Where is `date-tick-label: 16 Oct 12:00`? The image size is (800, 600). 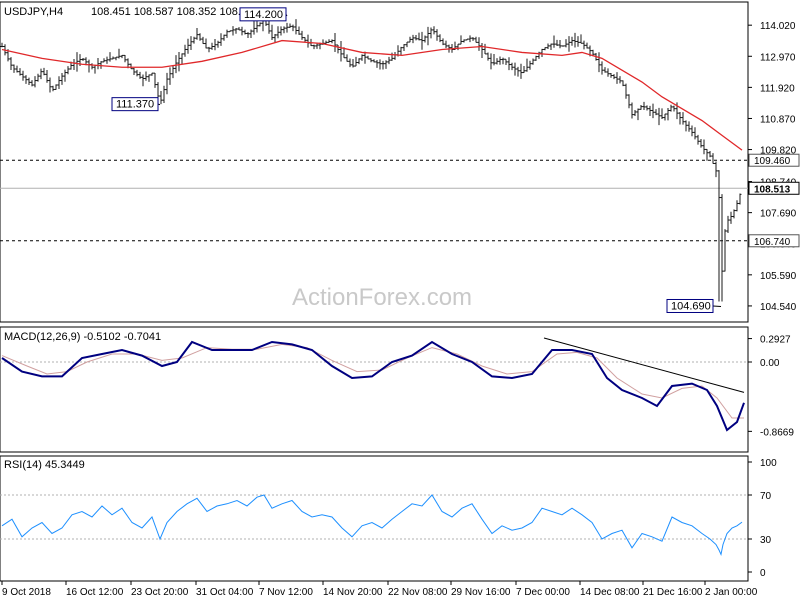 date-tick-label: 16 Oct 12:00 is located at coordinates (95, 592).